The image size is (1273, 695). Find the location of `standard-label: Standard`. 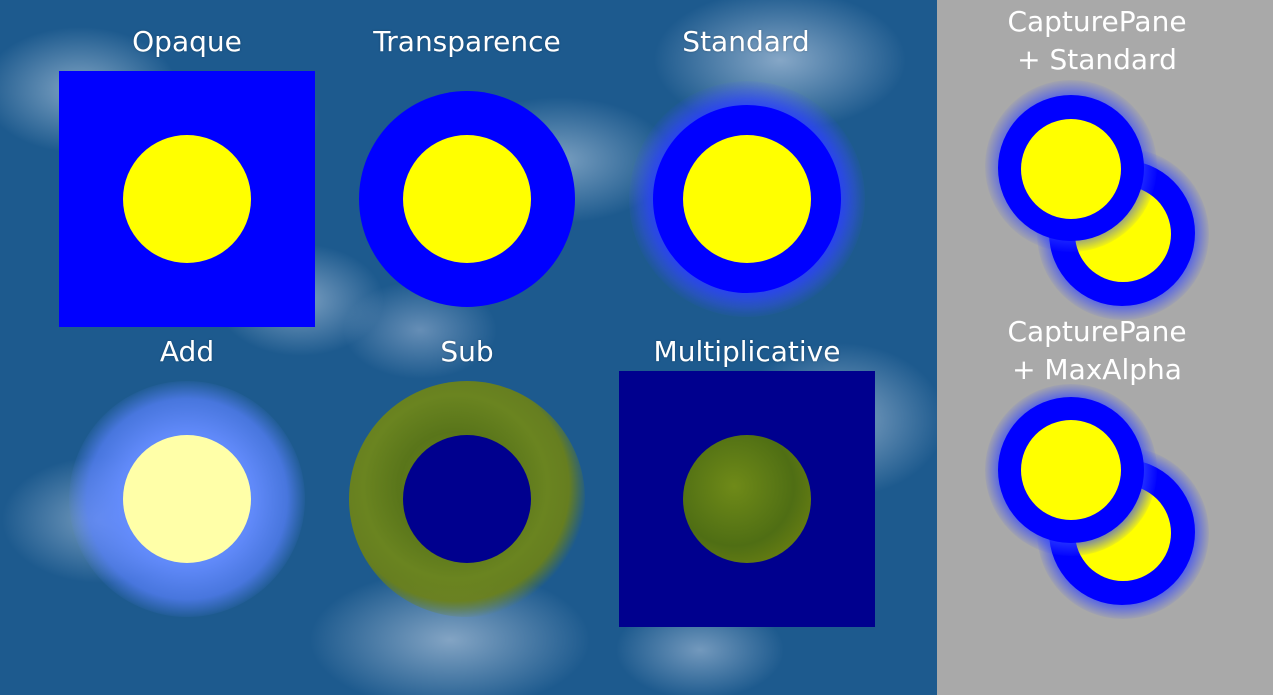

standard-label: Standard is located at coordinates (746, 41).